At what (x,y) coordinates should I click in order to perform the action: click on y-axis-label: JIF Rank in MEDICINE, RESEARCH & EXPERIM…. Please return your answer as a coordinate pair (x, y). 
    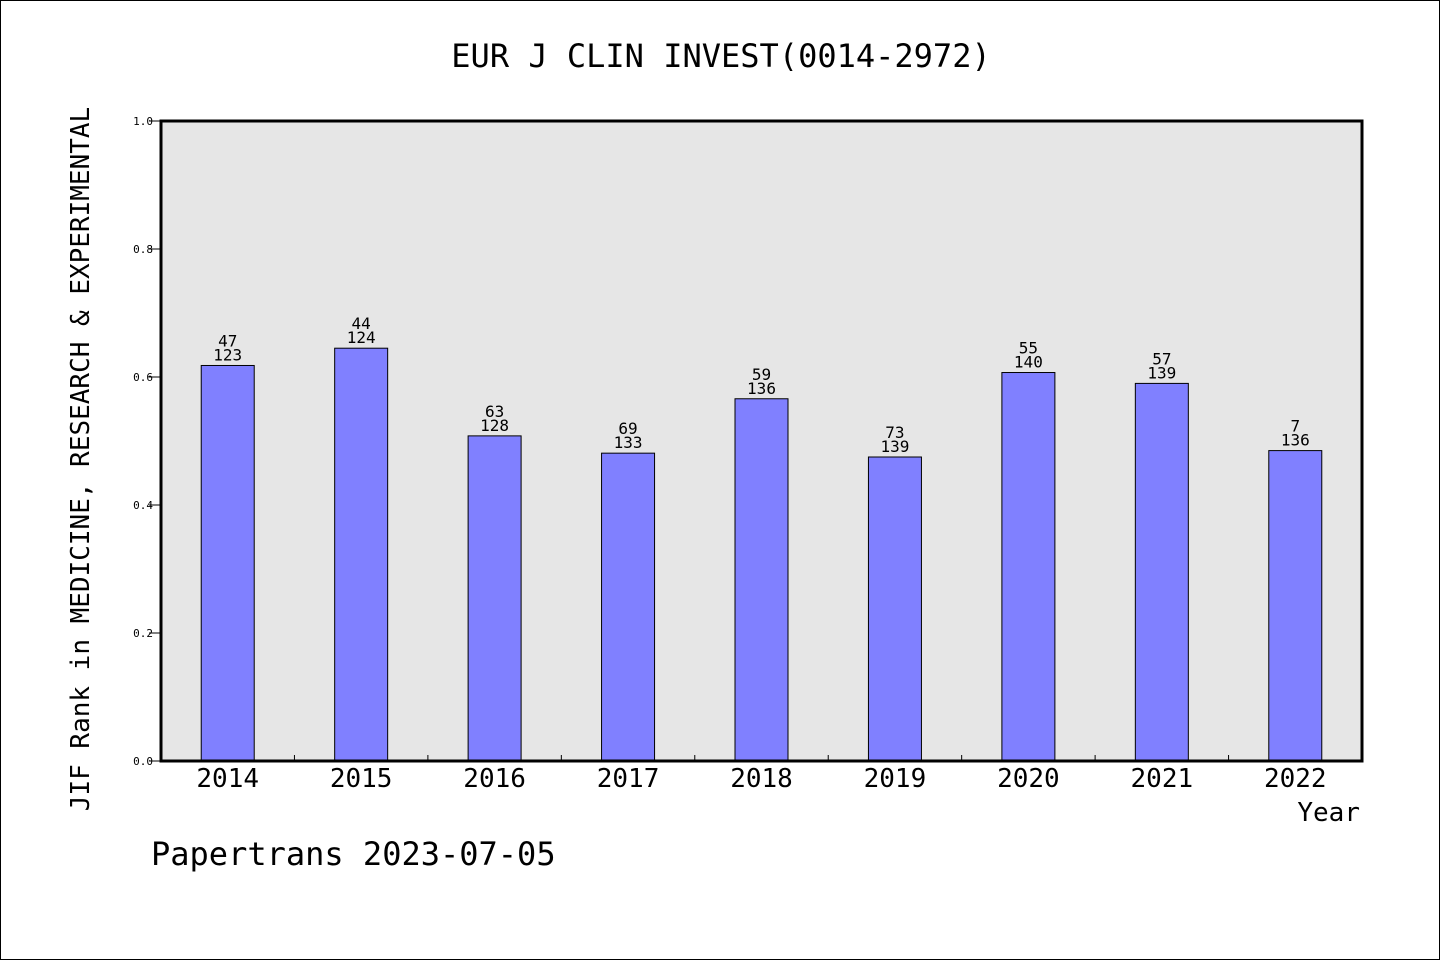
    Looking at the image, I should click on (81, 459).